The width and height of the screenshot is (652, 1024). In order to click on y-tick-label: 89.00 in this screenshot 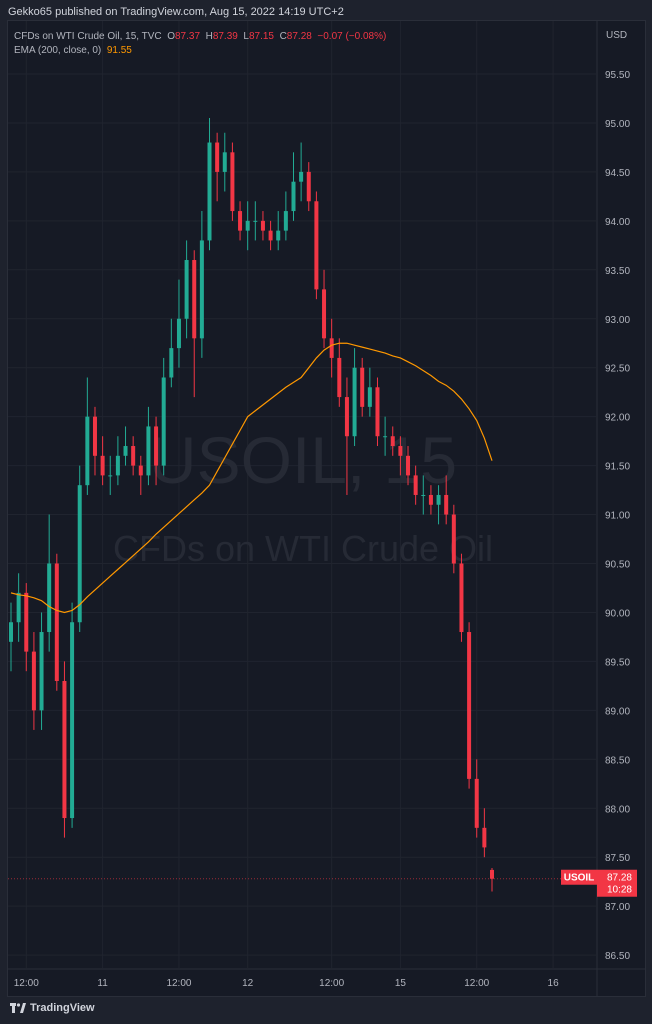, I will do `click(617, 711)`.